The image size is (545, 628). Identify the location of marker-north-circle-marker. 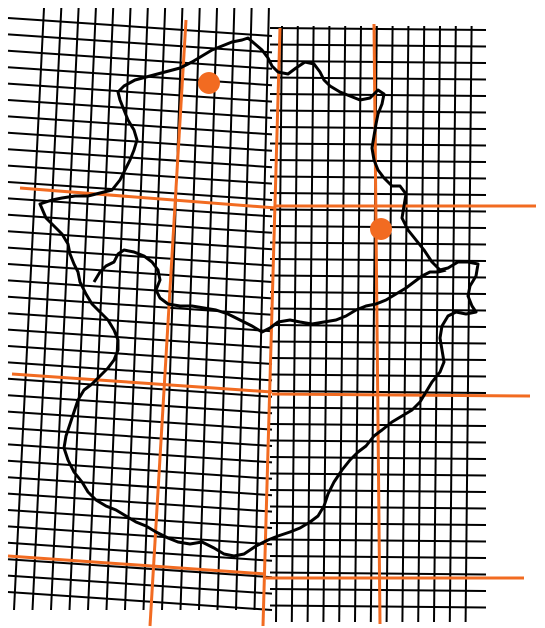
(209, 83).